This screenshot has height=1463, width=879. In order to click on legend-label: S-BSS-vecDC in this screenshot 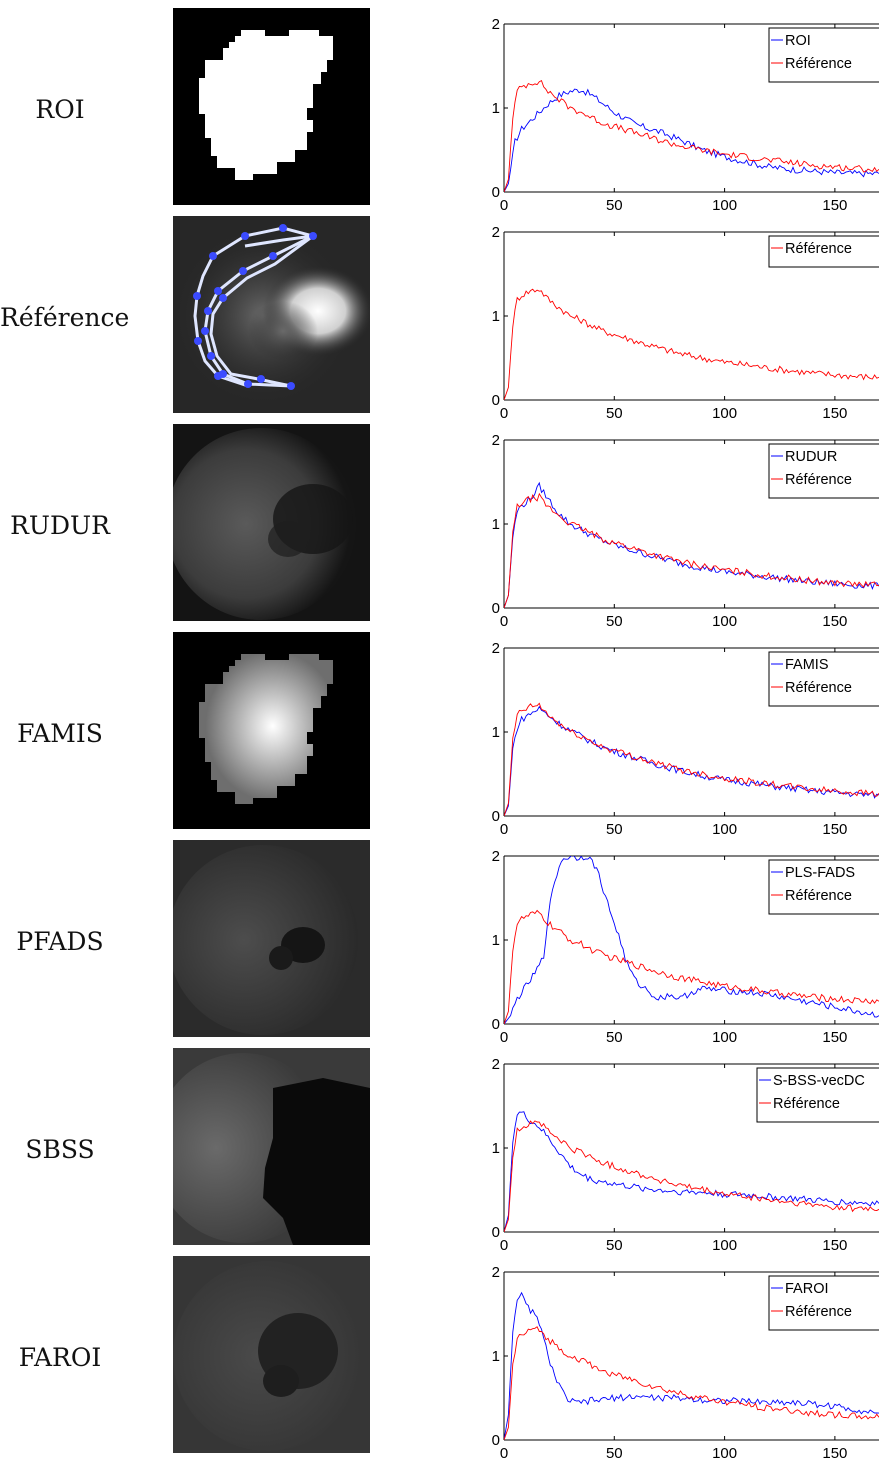, I will do `click(819, 1081)`.